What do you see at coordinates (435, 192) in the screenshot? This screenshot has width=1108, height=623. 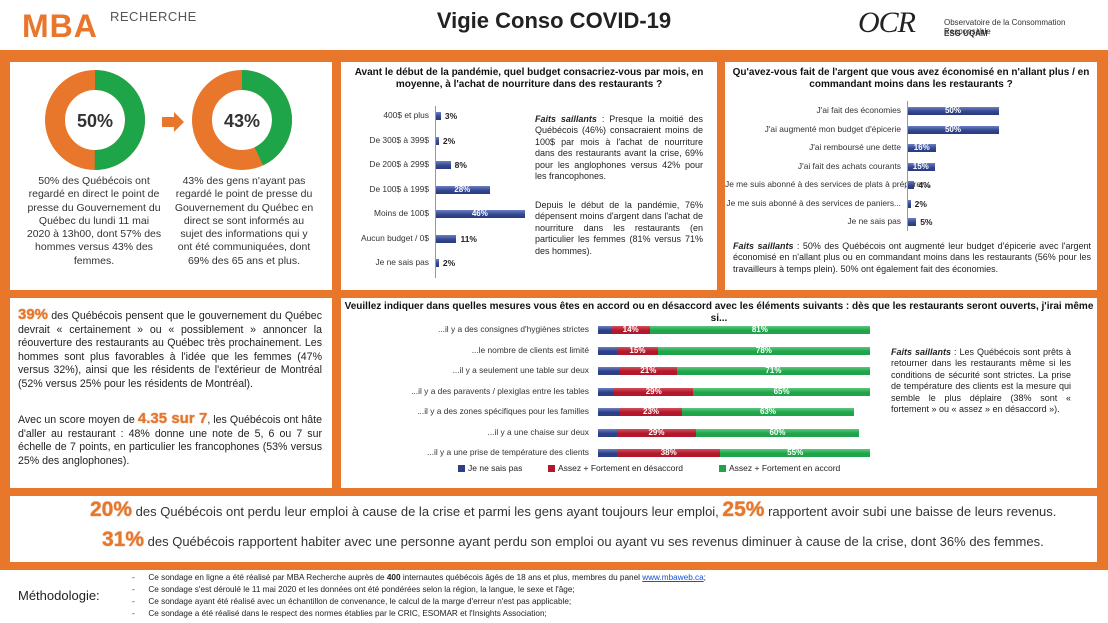 I see `axis-line` at bounding box center [435, 192].